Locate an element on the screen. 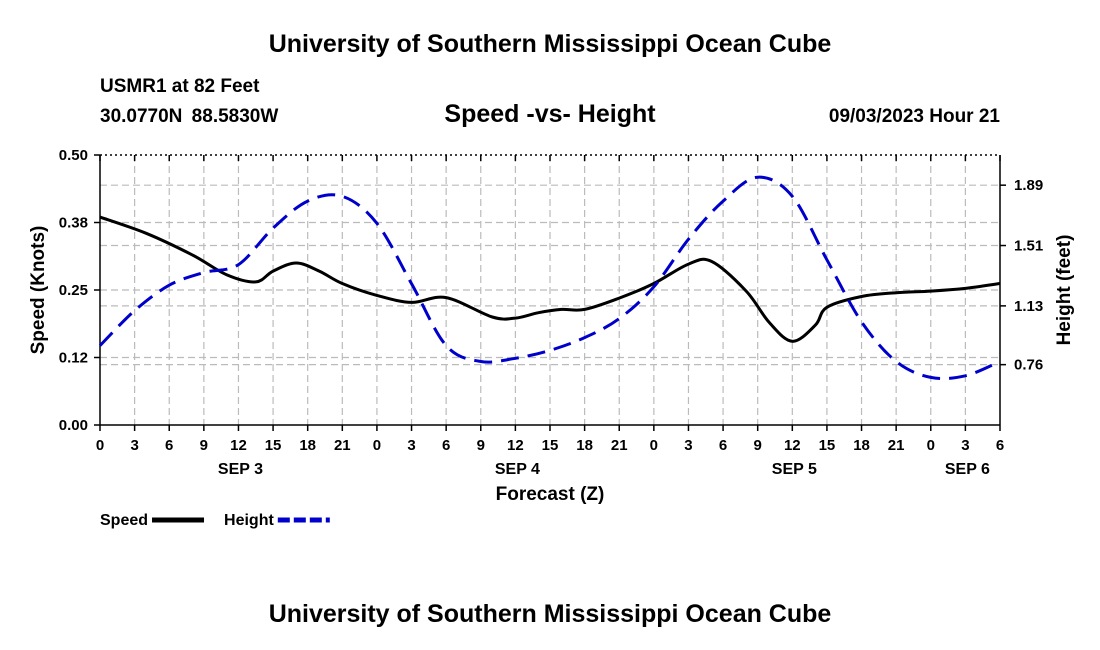  y2-tick-label: 1.89 is located at coordinates (1028, 185).